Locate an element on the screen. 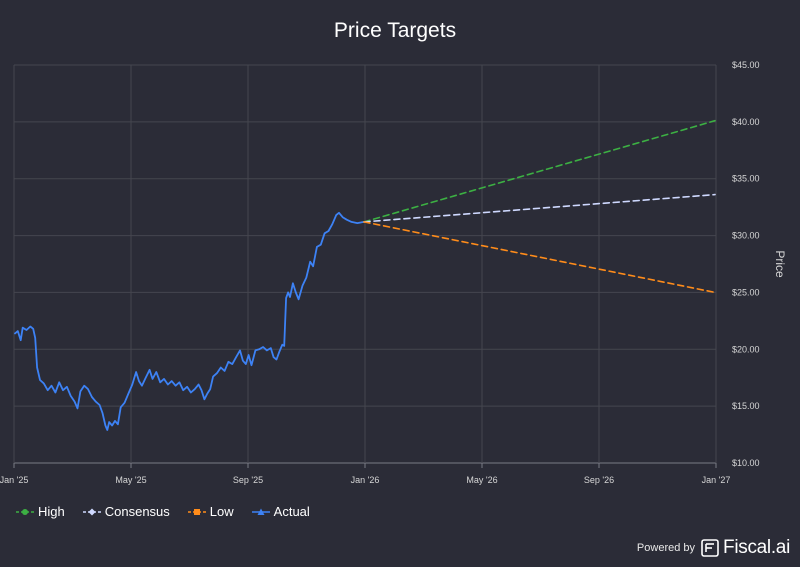 Image resolution: width=800 pixels, height=567 pixels. series-line-high is located at coordinates (539, 171).